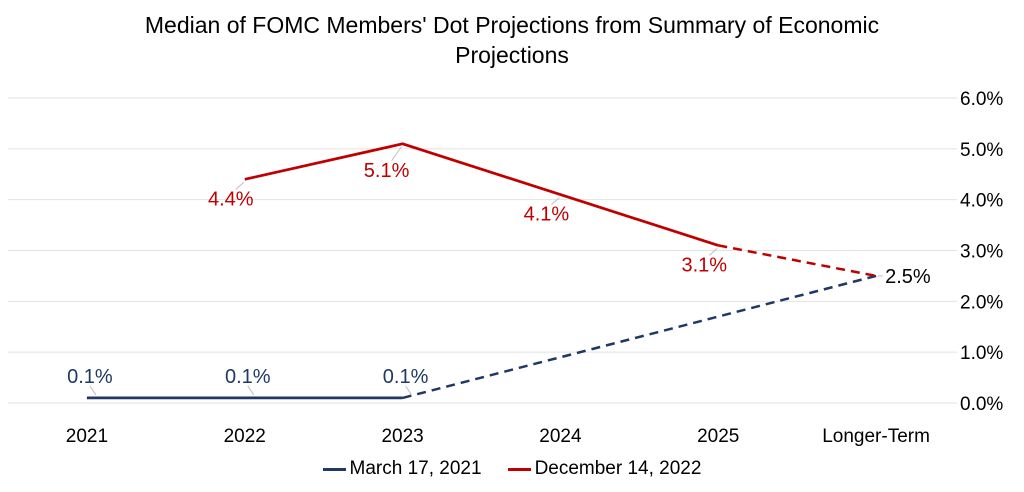  Describe the element at coordinates (519, 469) in the screenshot. I see `legend-line-swatch-red` at that location.